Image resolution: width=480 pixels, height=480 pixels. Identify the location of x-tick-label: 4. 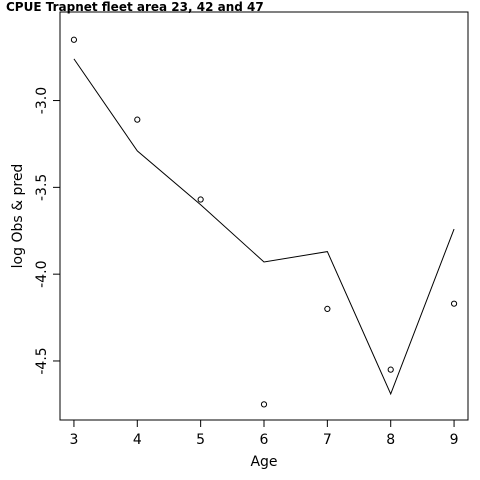
(137, 440).